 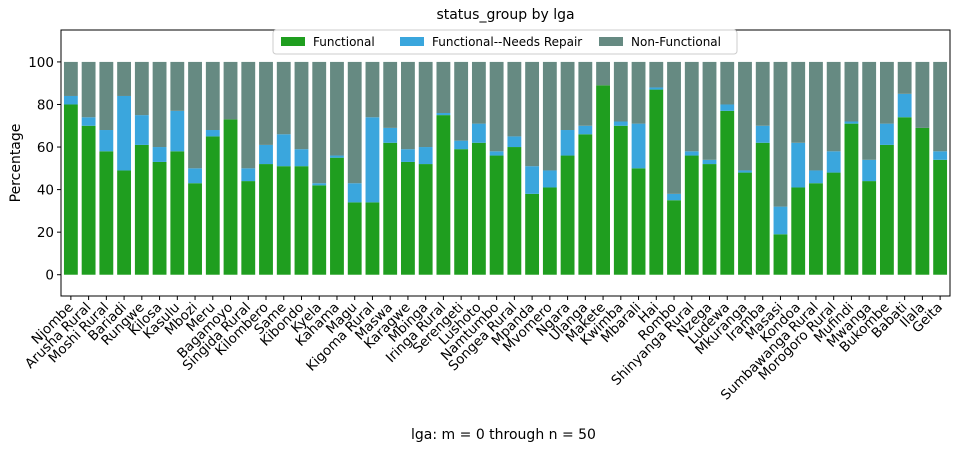 What do you see at coordinates (503, 435) in the screenshot?
I see `x-axis-label: lga: m = 0 through n = 50` at bounding box center [503, 435].